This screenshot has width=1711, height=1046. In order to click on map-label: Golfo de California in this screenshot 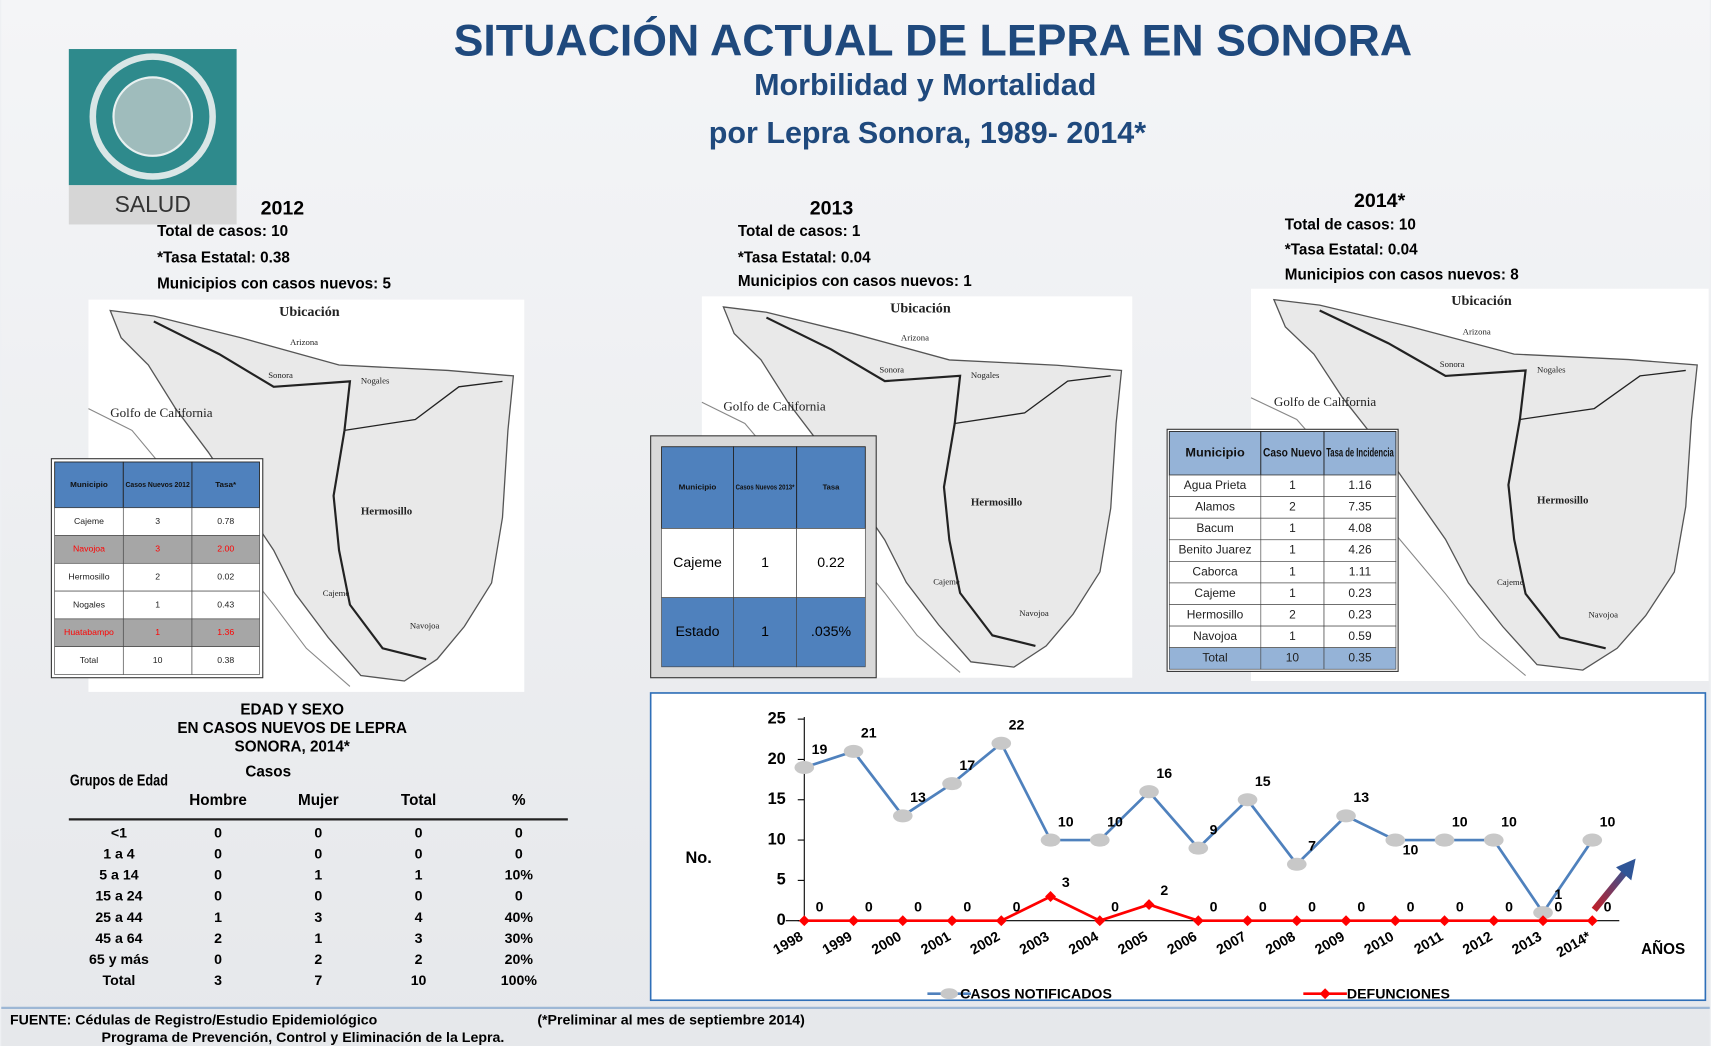, I will do `click(161, 412)`.